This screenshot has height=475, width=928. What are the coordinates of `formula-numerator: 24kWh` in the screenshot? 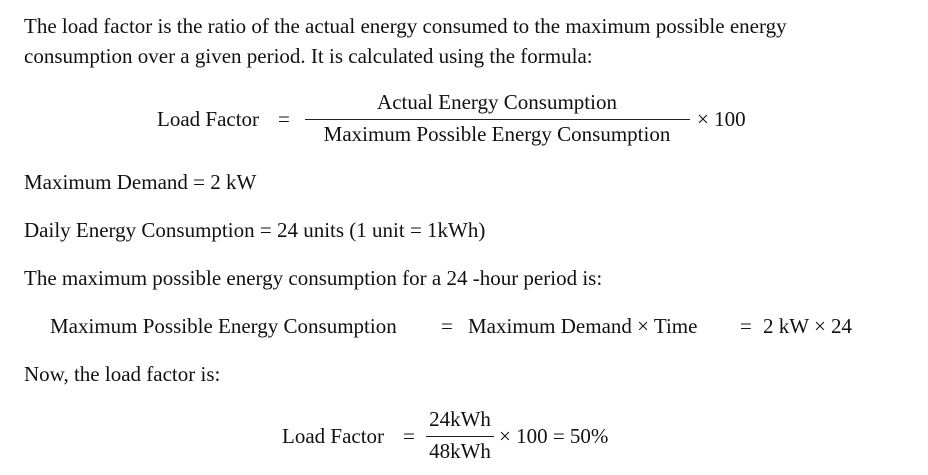 It's located at (460, 419).